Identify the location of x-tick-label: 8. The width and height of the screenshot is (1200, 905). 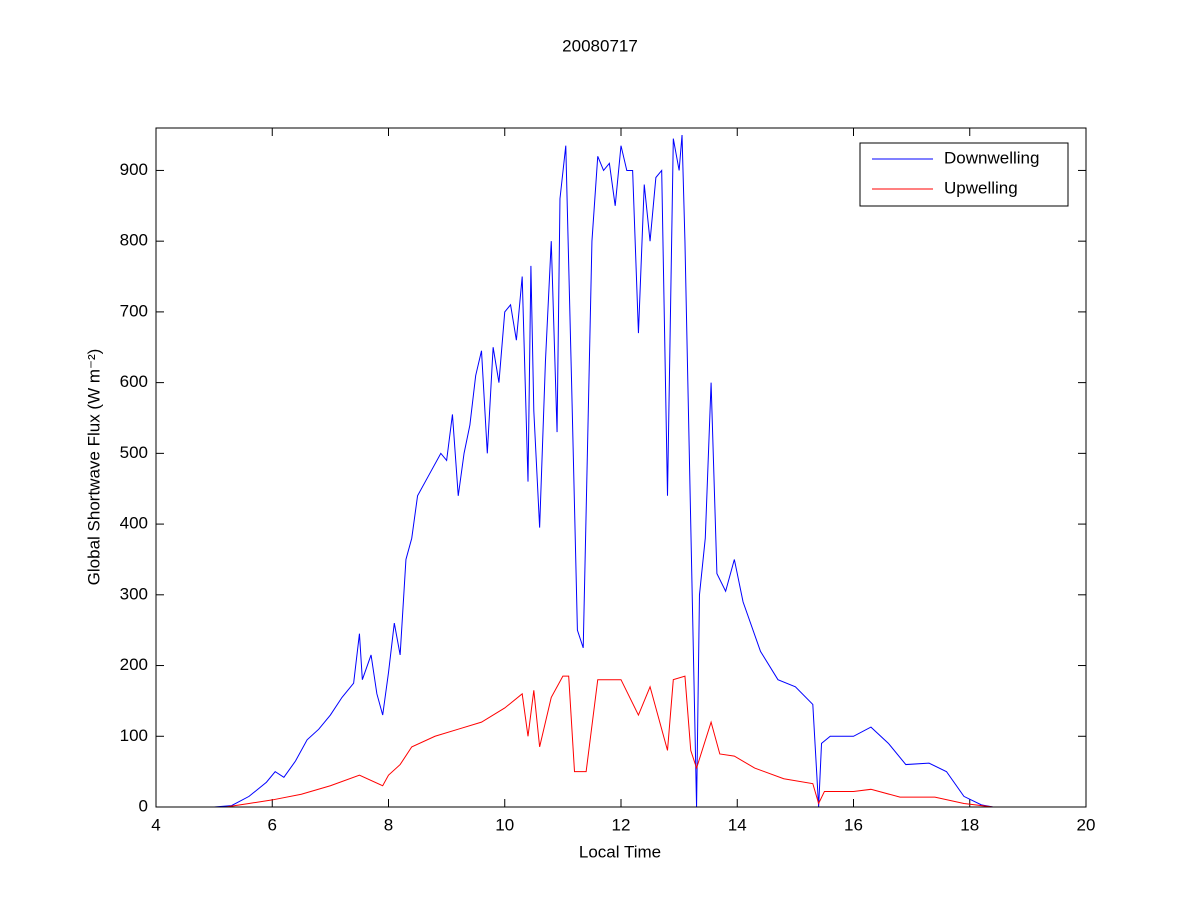
(388, 824).